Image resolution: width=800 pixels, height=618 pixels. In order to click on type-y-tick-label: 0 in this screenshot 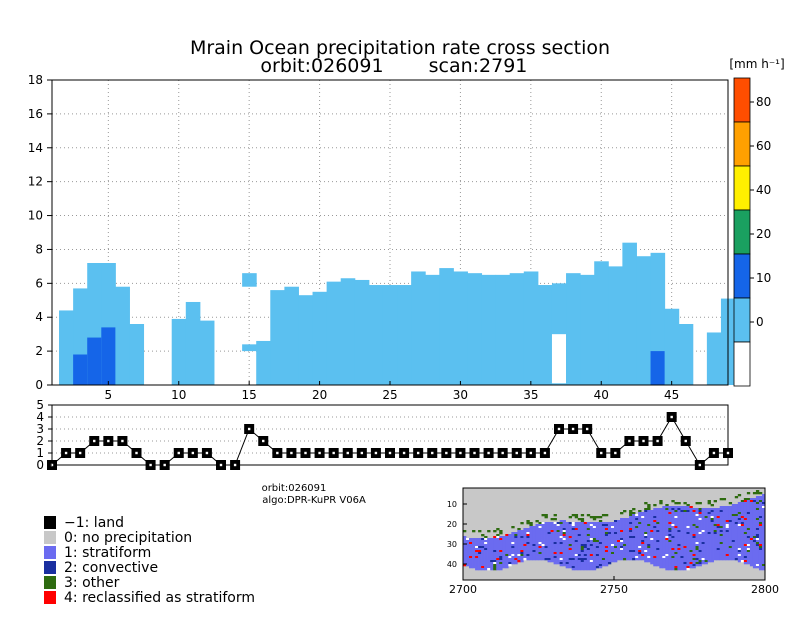, I will do `click(40, 465)`.